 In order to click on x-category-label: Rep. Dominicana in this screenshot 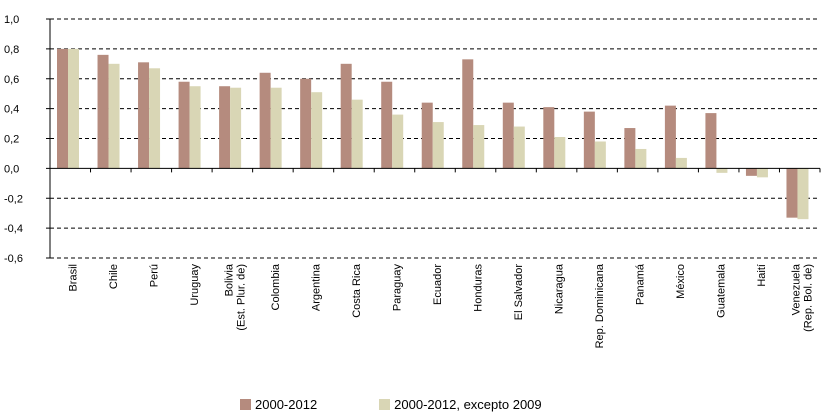, I will do `click(600, 305)`.